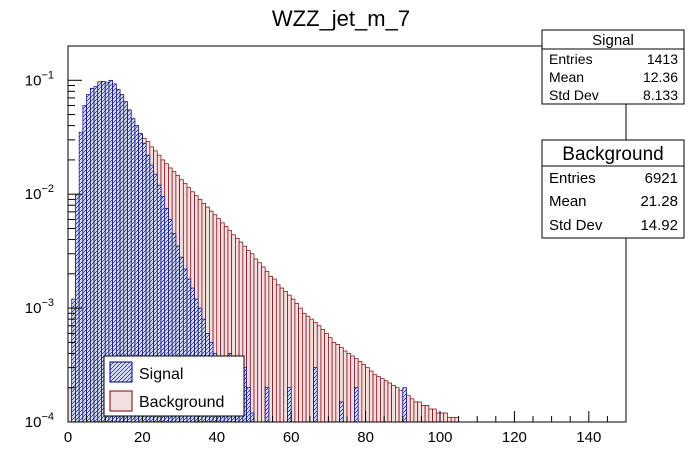 This screenshot has width=696, height=472. Describe the element at coordinates (439, 437) in the screenshot. I see `x-tick-label: 100` at that location.